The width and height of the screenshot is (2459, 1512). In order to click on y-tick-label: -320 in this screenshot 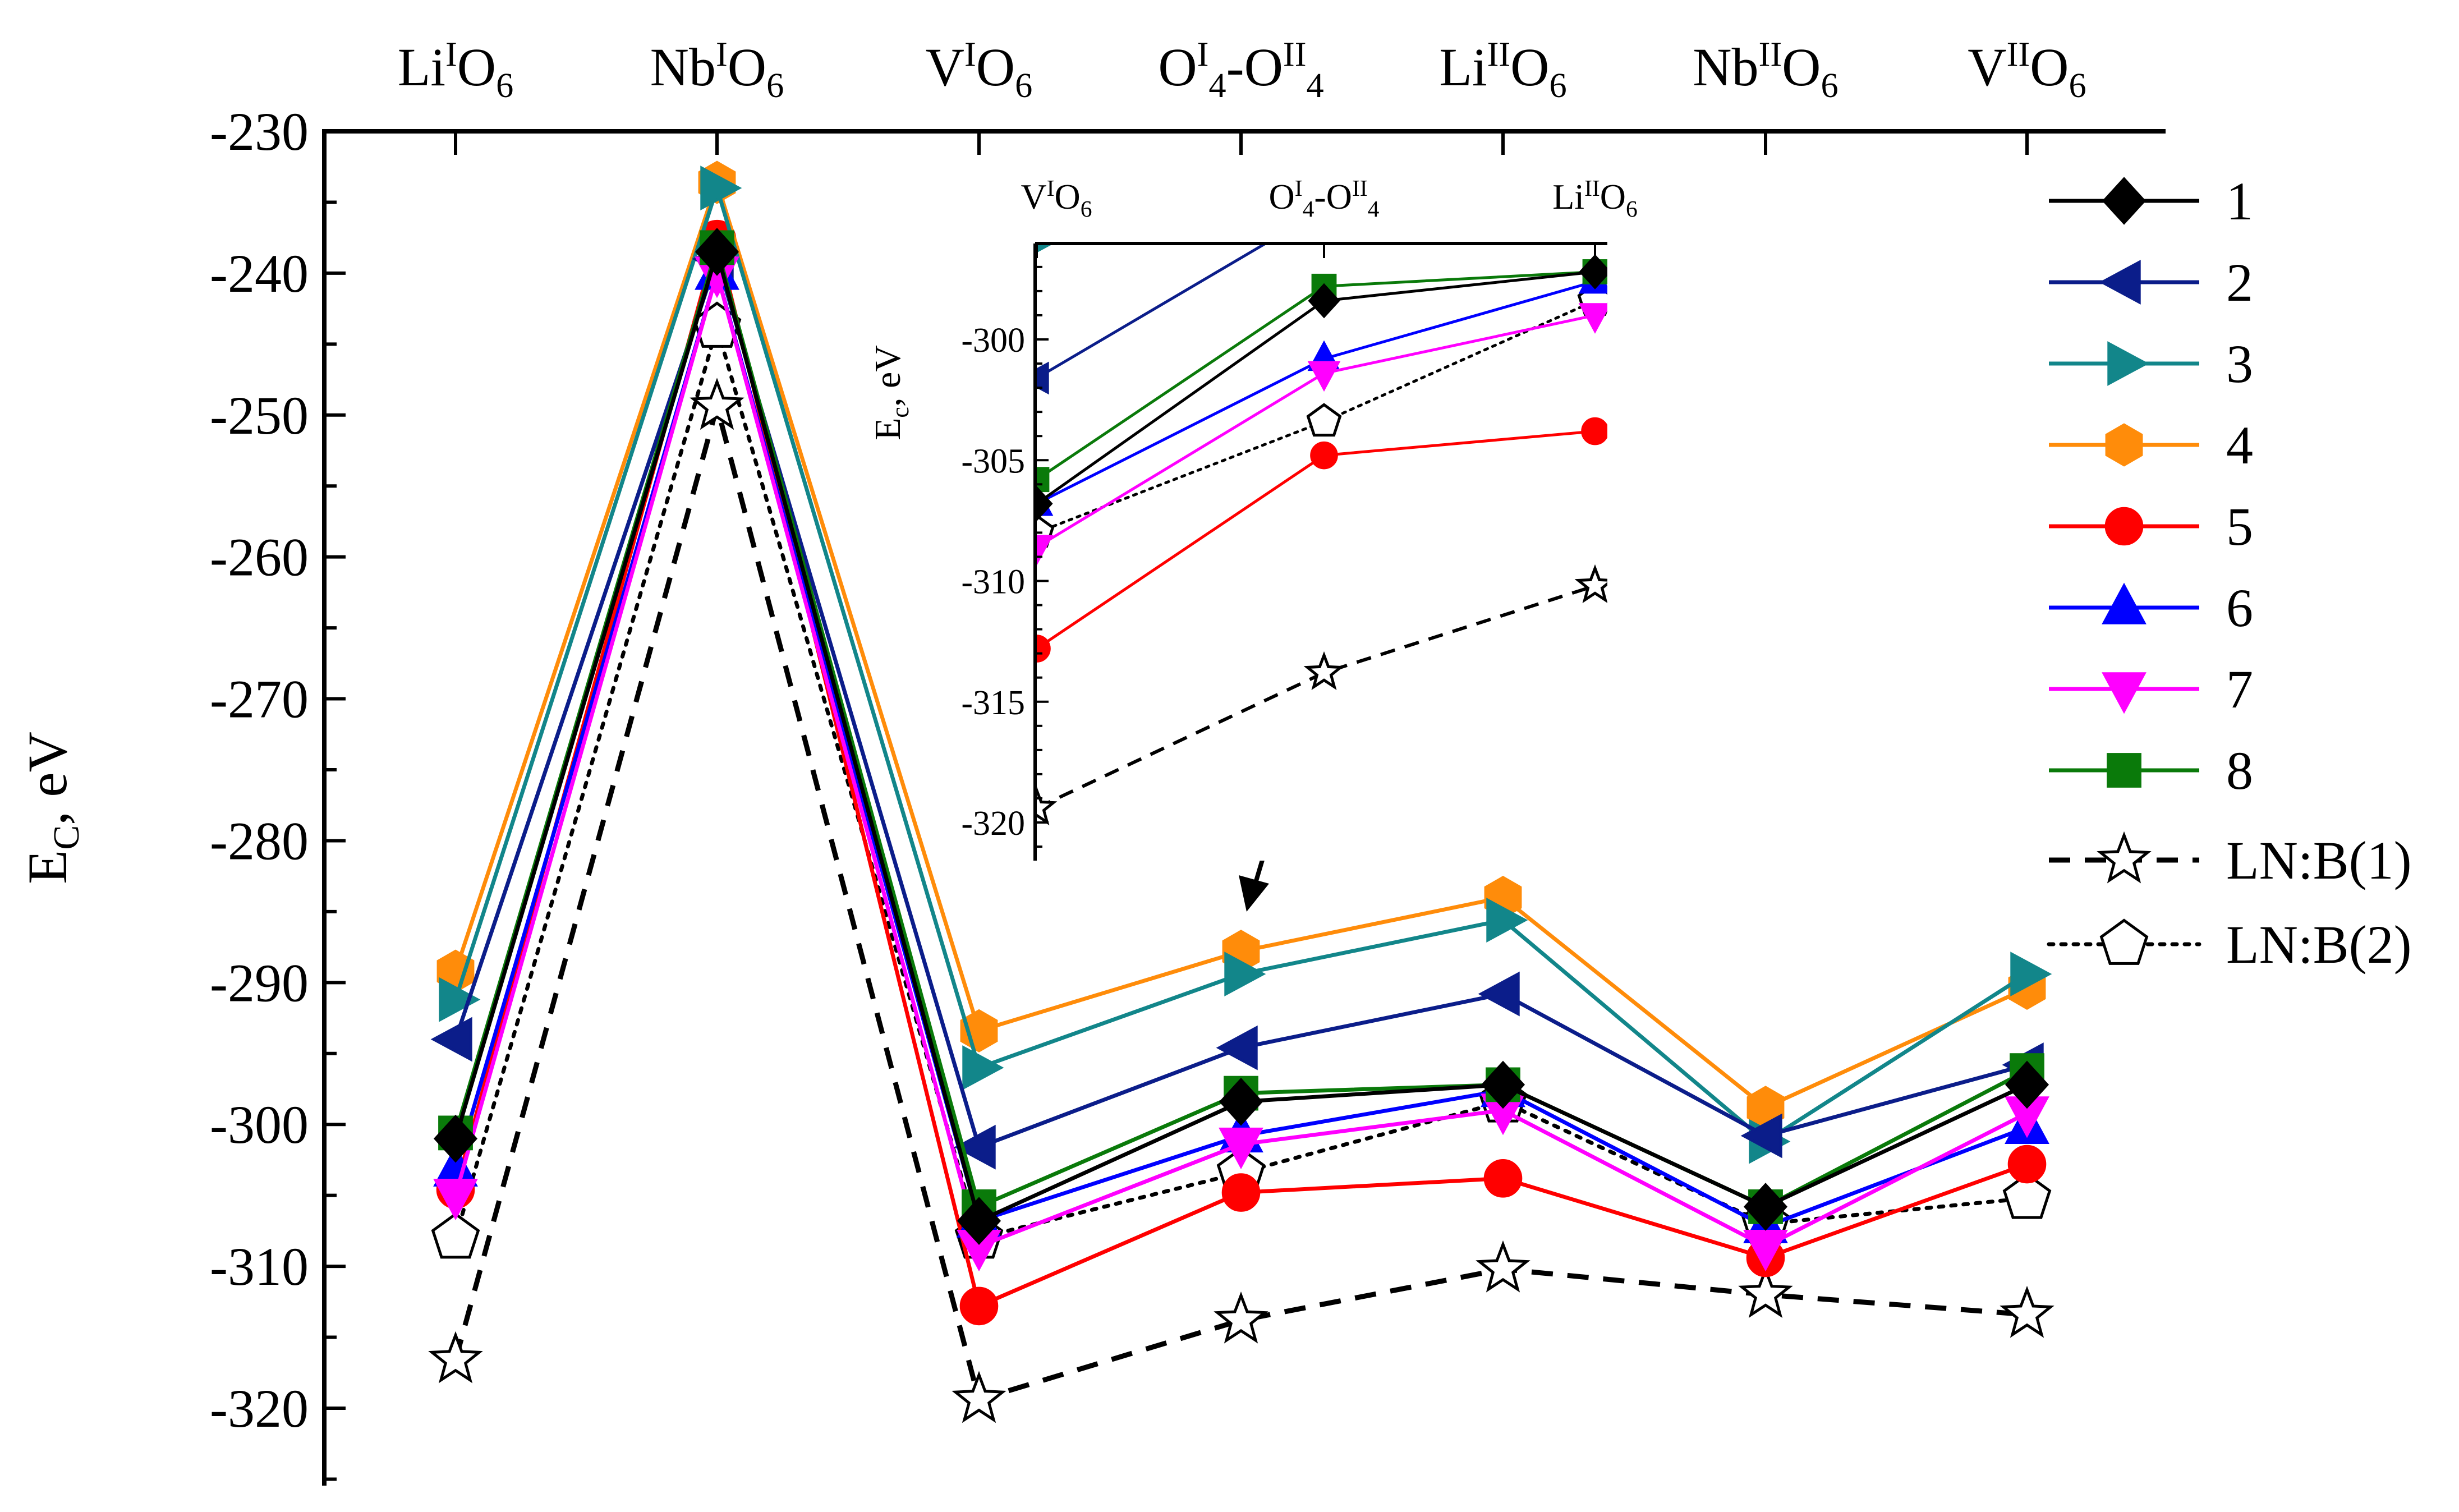, I will do `click(259, 1408)`.